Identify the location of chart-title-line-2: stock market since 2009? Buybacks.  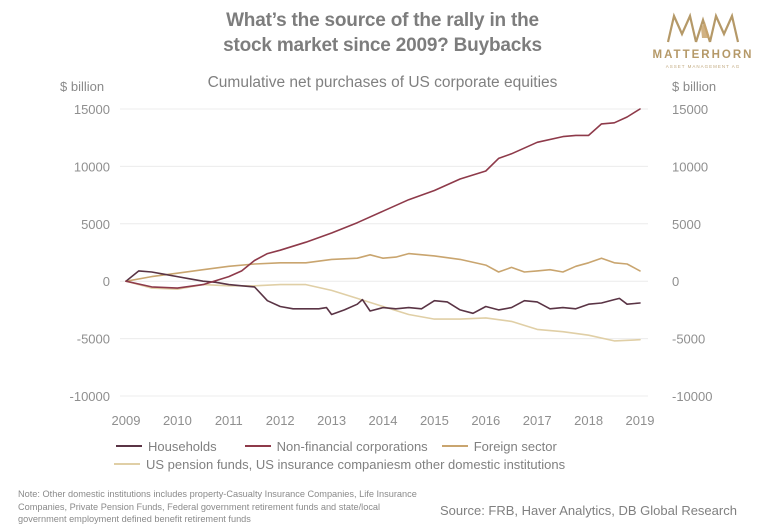
(382, 45).